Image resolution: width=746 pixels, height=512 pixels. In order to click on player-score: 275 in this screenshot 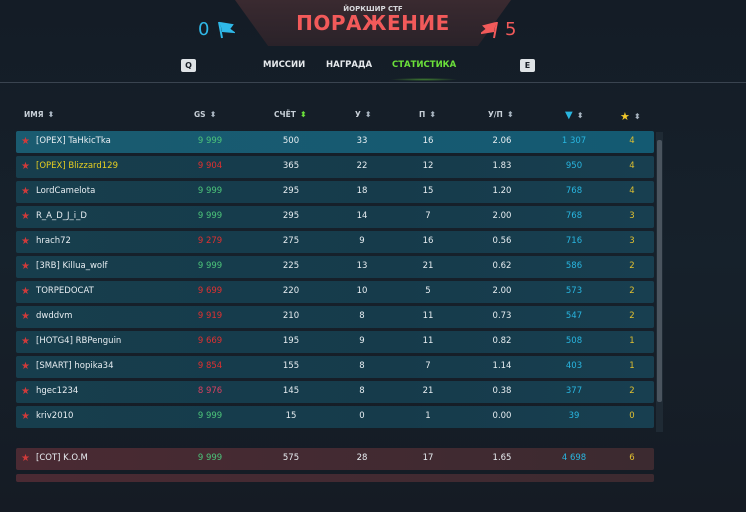, I will do `click(291, 241)`.